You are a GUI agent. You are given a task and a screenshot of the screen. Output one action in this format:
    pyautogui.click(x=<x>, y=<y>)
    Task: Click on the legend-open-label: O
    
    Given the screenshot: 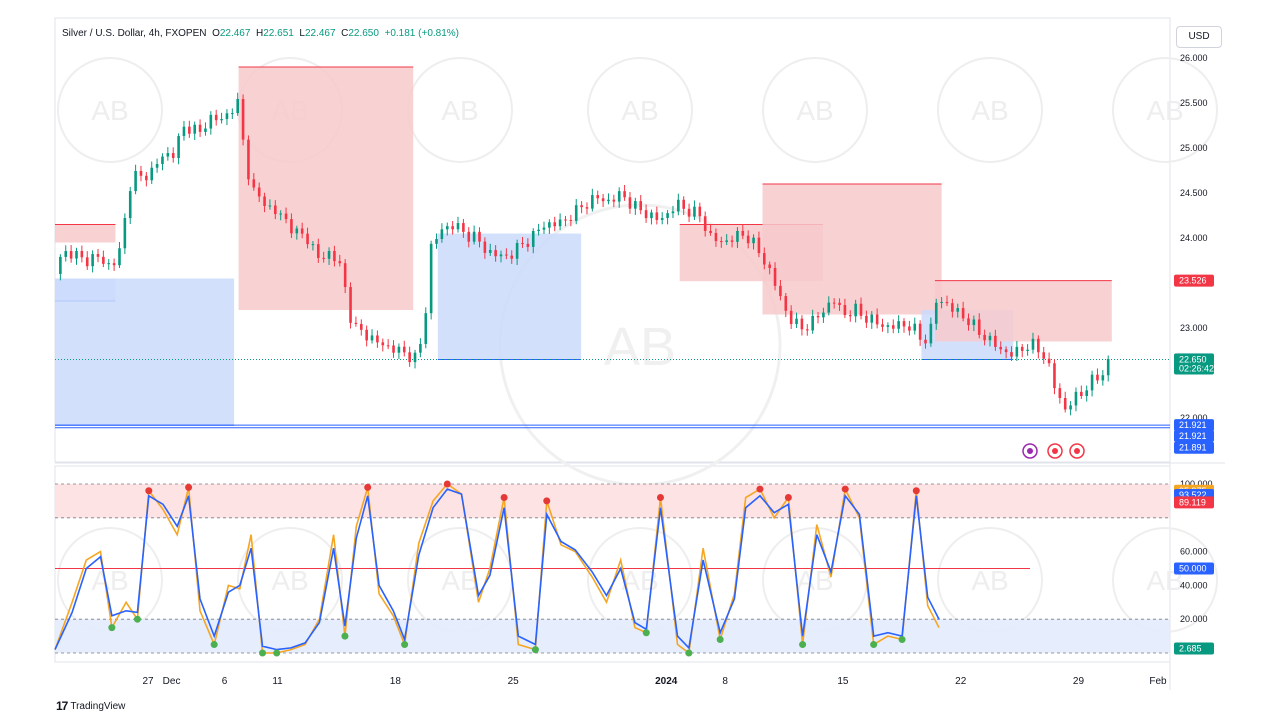 What is the action you would take?
    pyautogui.click(x=216, y=33)
    